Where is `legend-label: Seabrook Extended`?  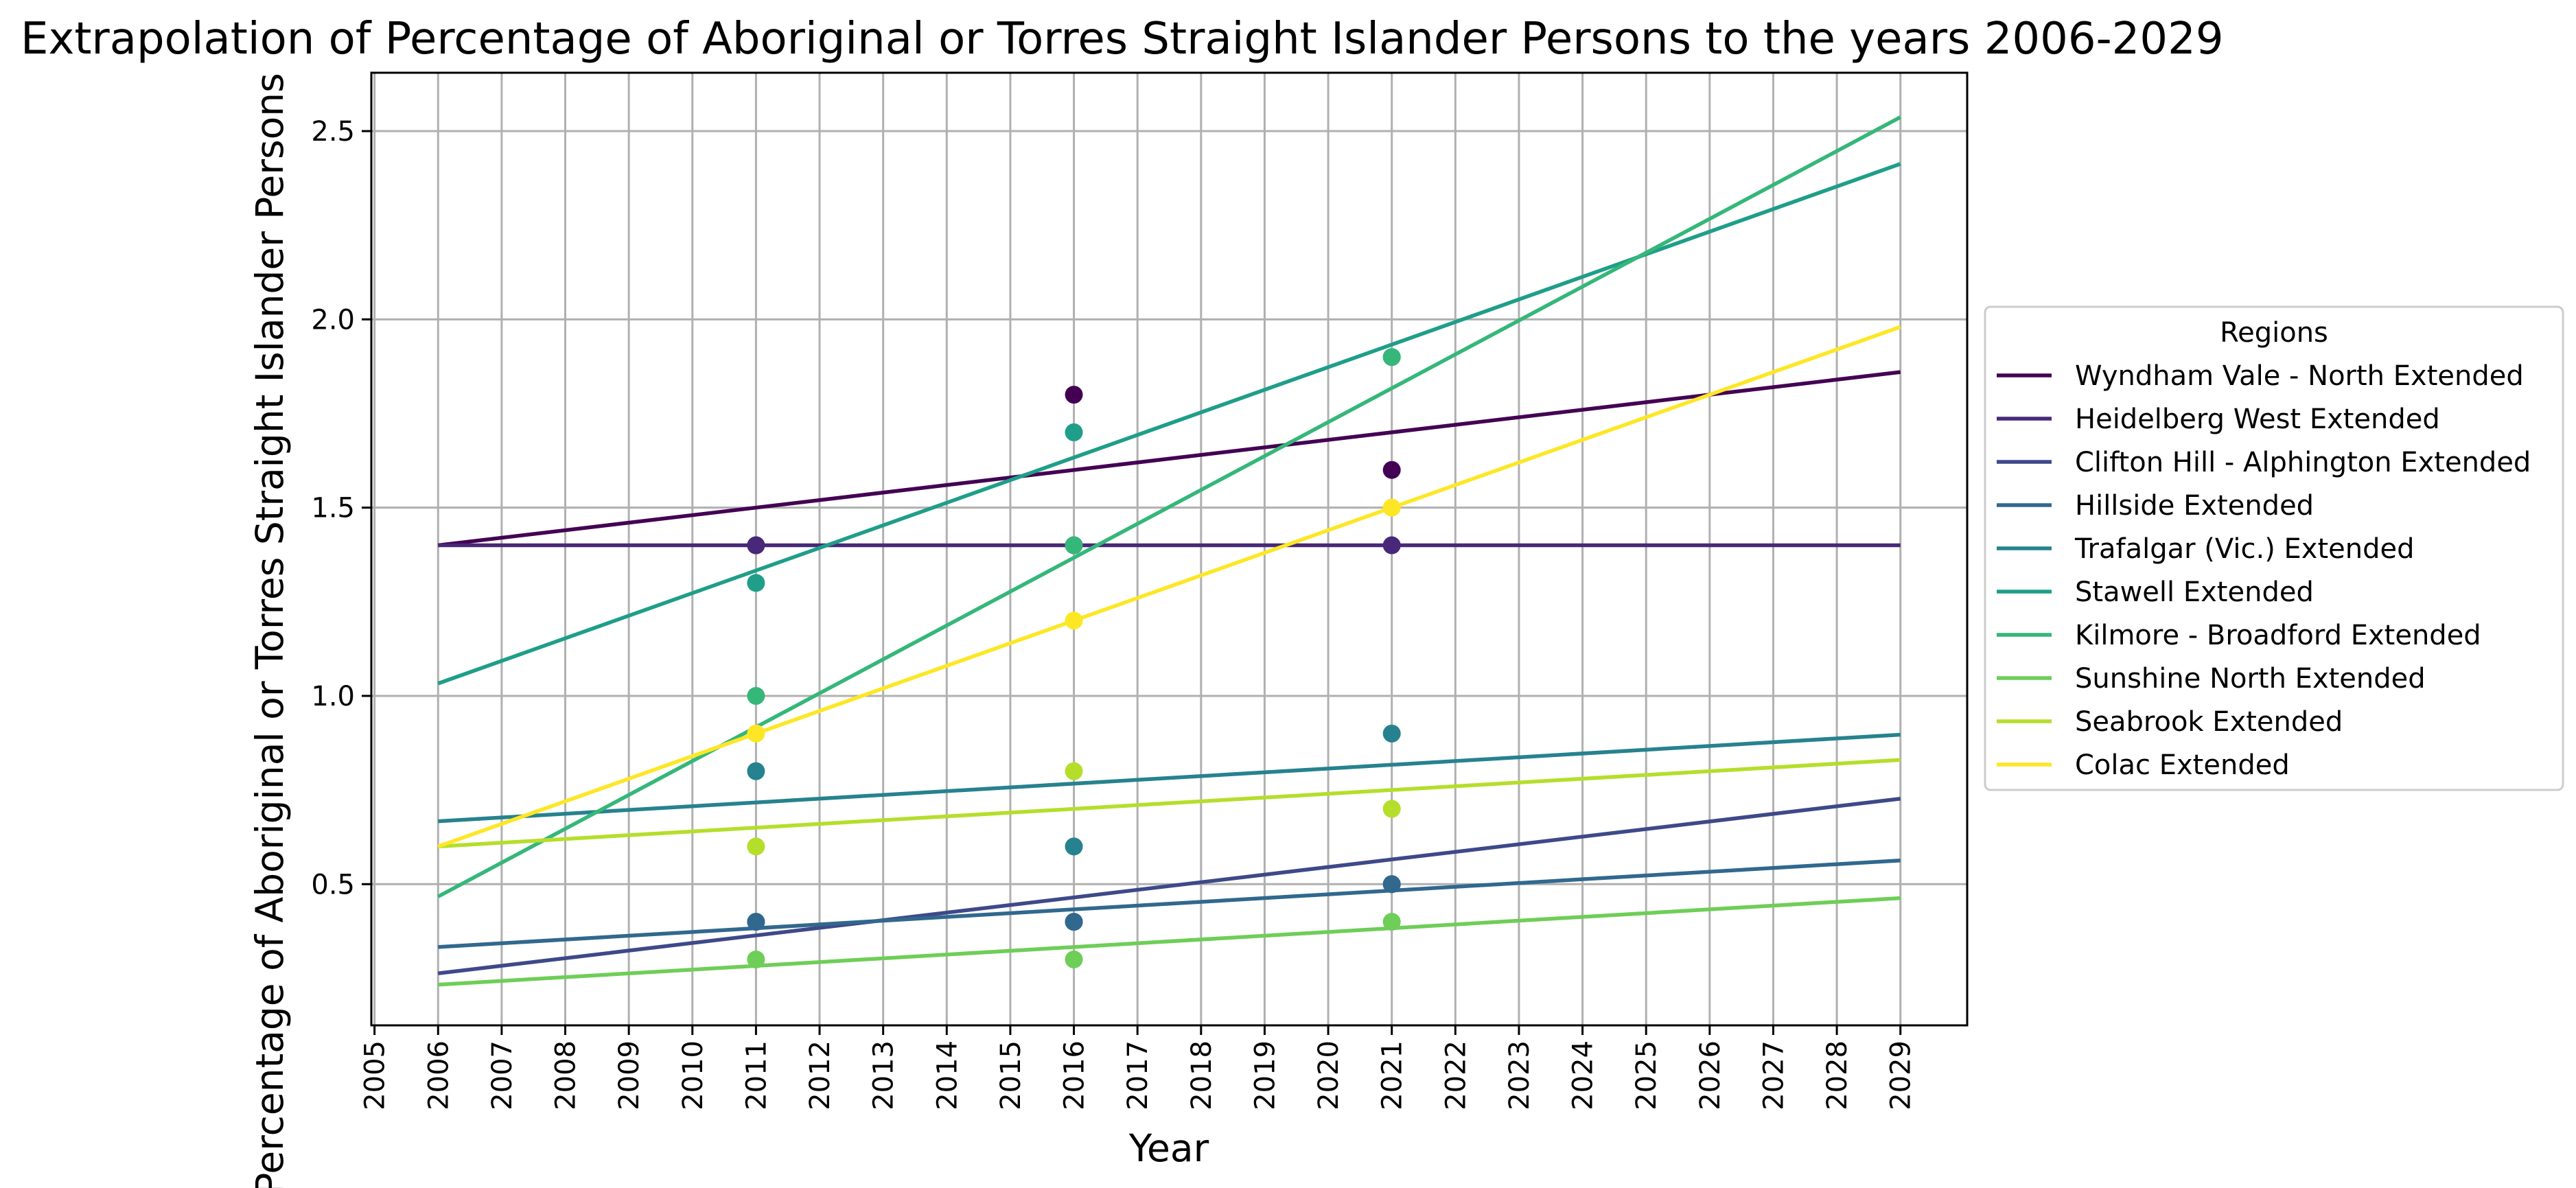
legend-label: Seabrook Extended is located at coordinates (2209, 722).